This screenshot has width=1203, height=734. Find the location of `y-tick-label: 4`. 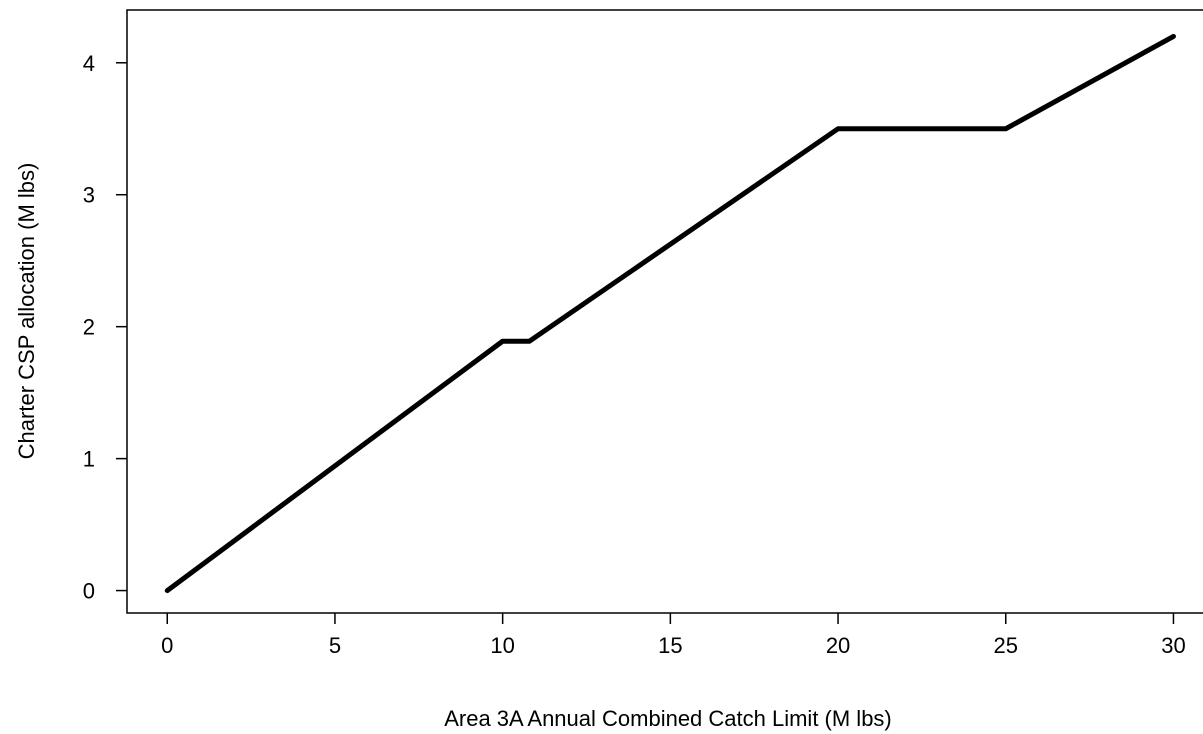

y-tick-label: 4 is located at coordinates (89, 63).